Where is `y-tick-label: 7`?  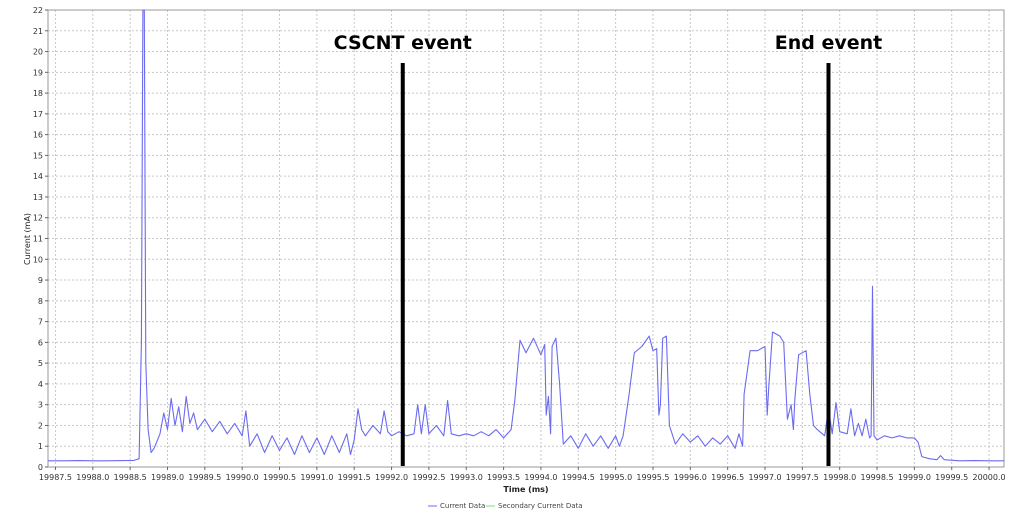 y-tick-label: 7 is located at coordinates (40, 322).